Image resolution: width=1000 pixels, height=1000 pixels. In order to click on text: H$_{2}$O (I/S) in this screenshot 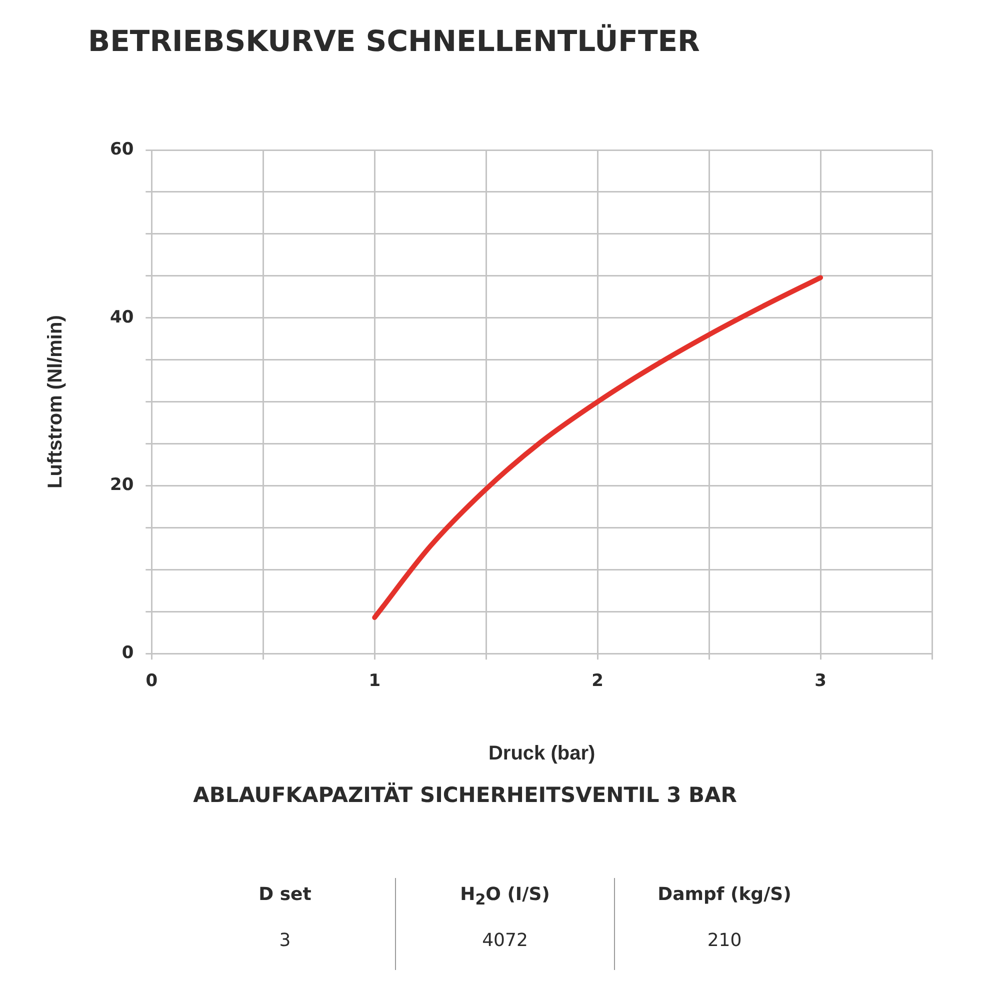, I will do `click(504, 901)`.